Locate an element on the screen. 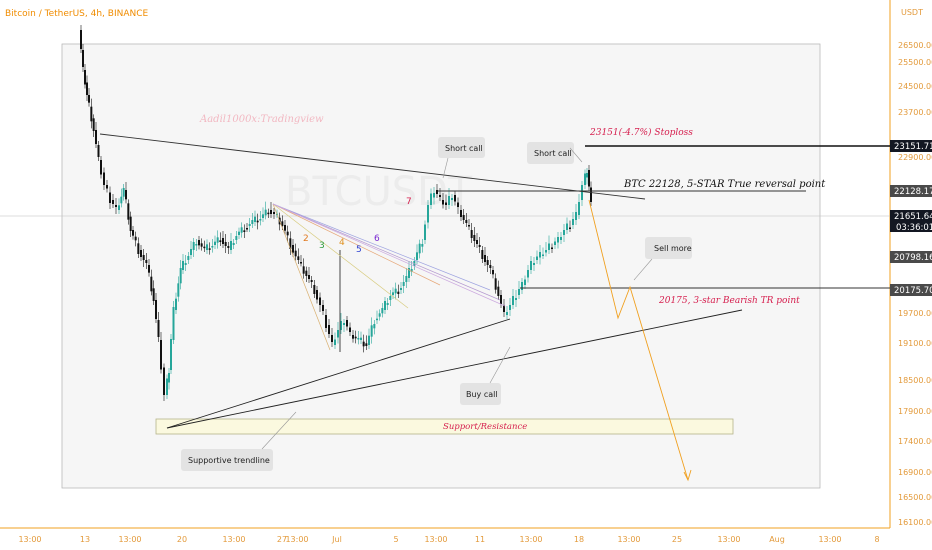 The image size is (932, 550). time-tick-label: 11 is located at coordinates (480, 539).